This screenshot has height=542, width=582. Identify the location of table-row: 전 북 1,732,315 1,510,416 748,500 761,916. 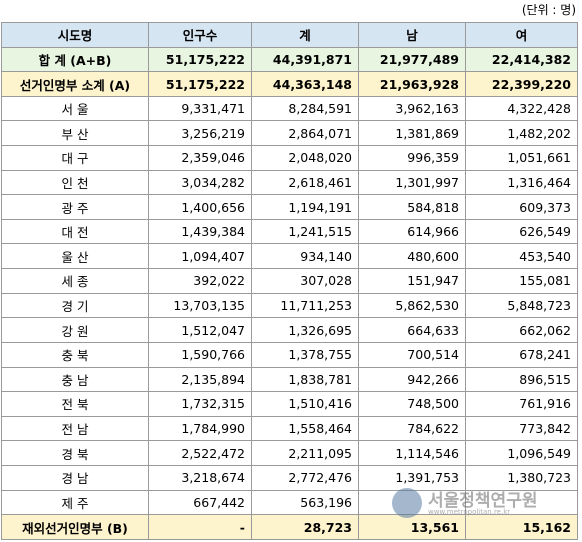
(289, 404).